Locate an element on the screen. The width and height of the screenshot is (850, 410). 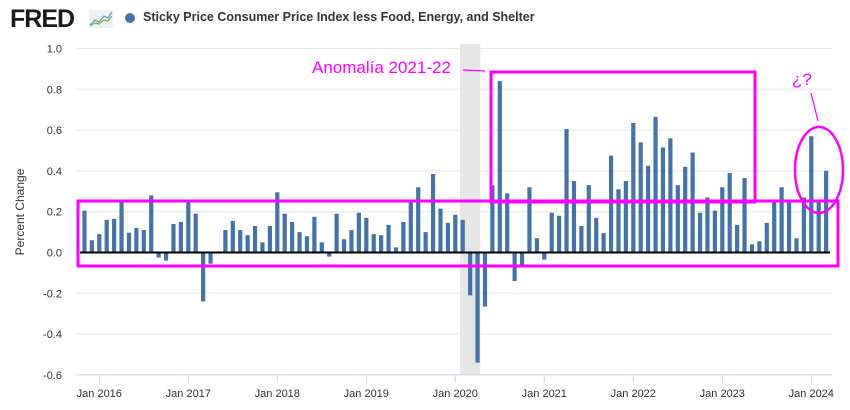
question-label: ¿? is located at coordinates (802, 79).